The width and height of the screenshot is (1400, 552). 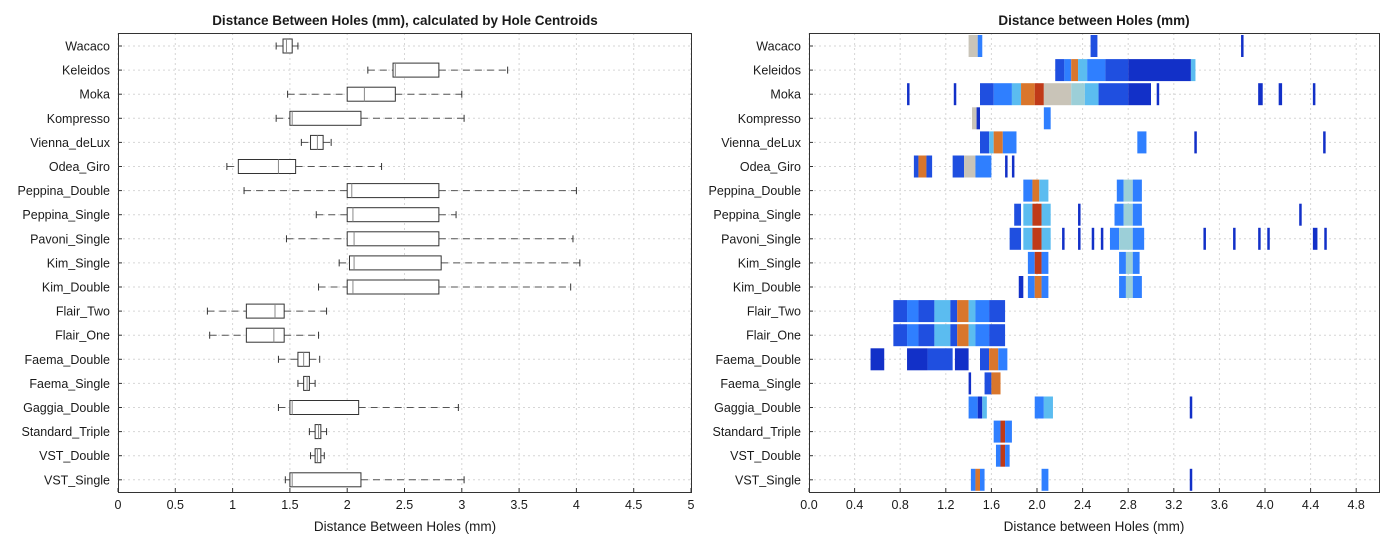 I want to click on box-Flair_One, so click(x=264, y=335).